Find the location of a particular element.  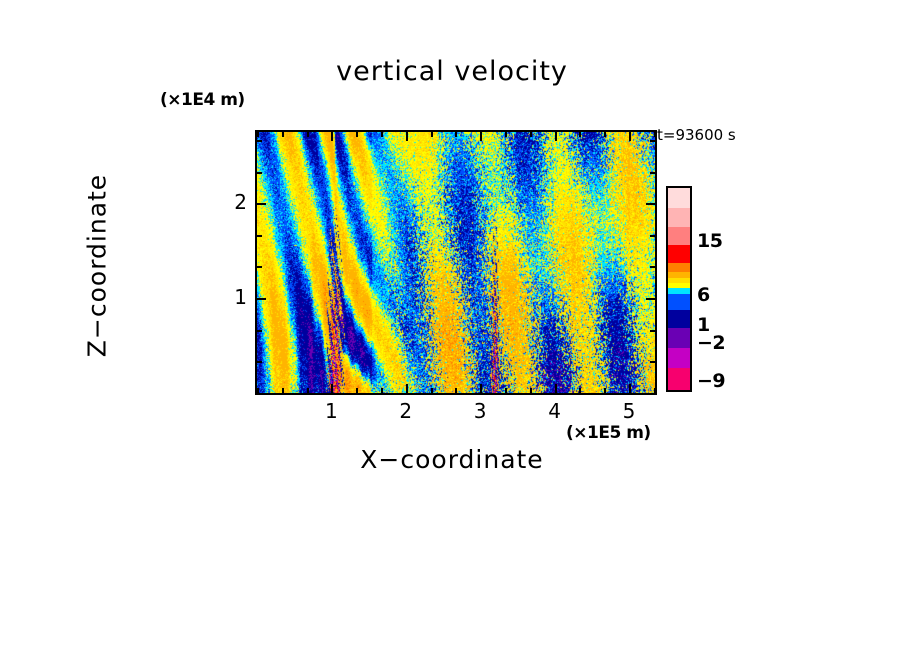

y-tick-label: 1 is located at coordinates (240, 297).